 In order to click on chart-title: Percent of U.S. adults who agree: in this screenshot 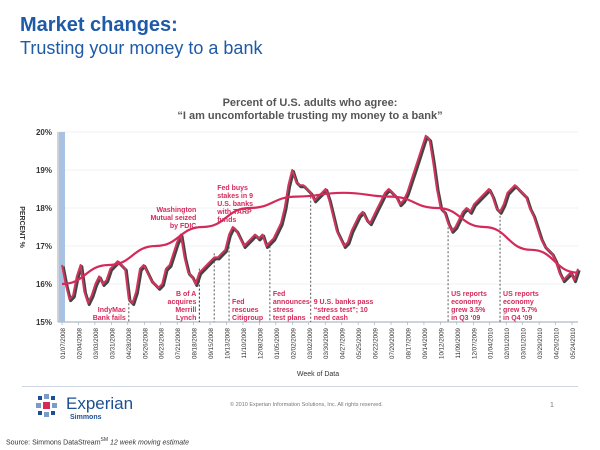, I will do `click(310, 103)`.